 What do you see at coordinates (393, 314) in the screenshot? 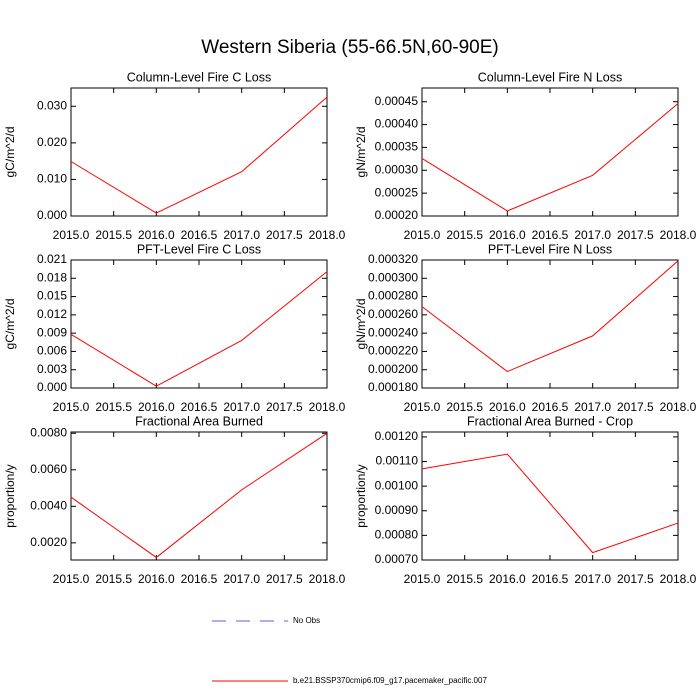
I see `y-tick-label: 0.000260` at bounding box center [393, 314].